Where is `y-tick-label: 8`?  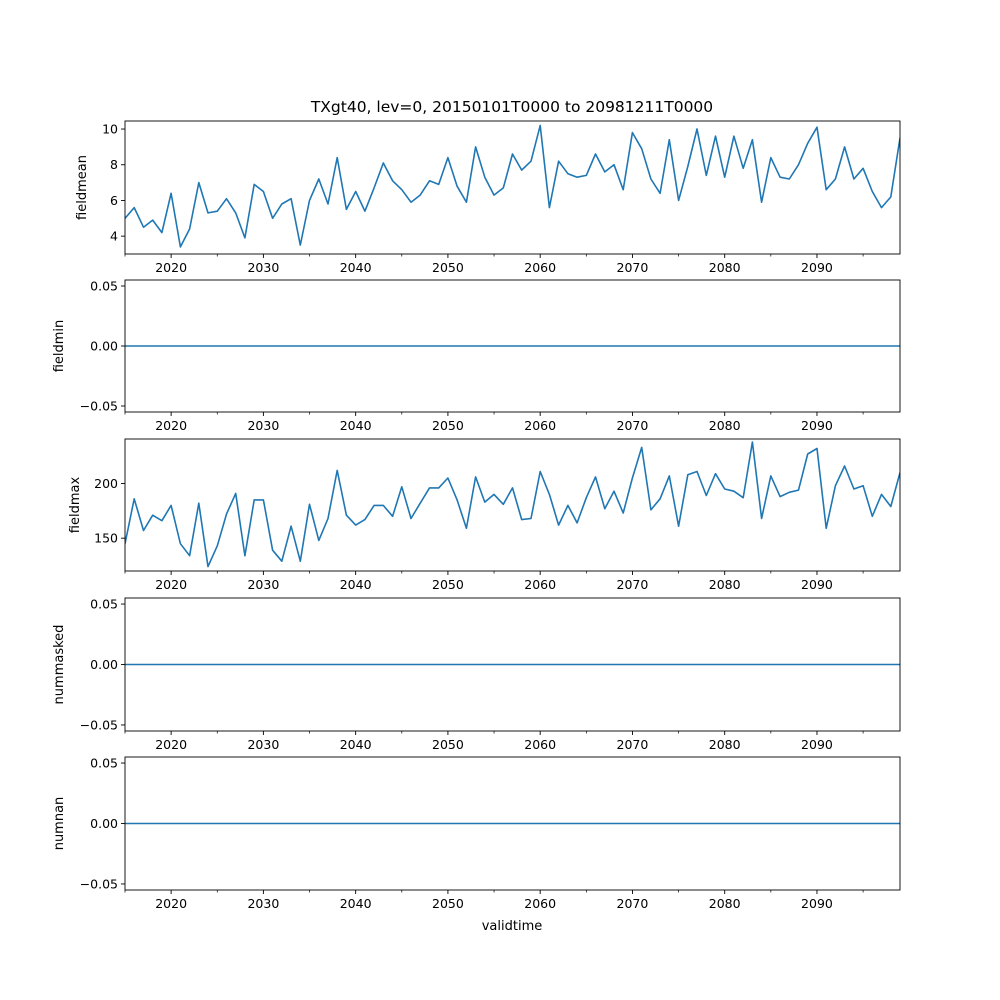 y-tick-label: 8 is located at coordinates (114, 164).